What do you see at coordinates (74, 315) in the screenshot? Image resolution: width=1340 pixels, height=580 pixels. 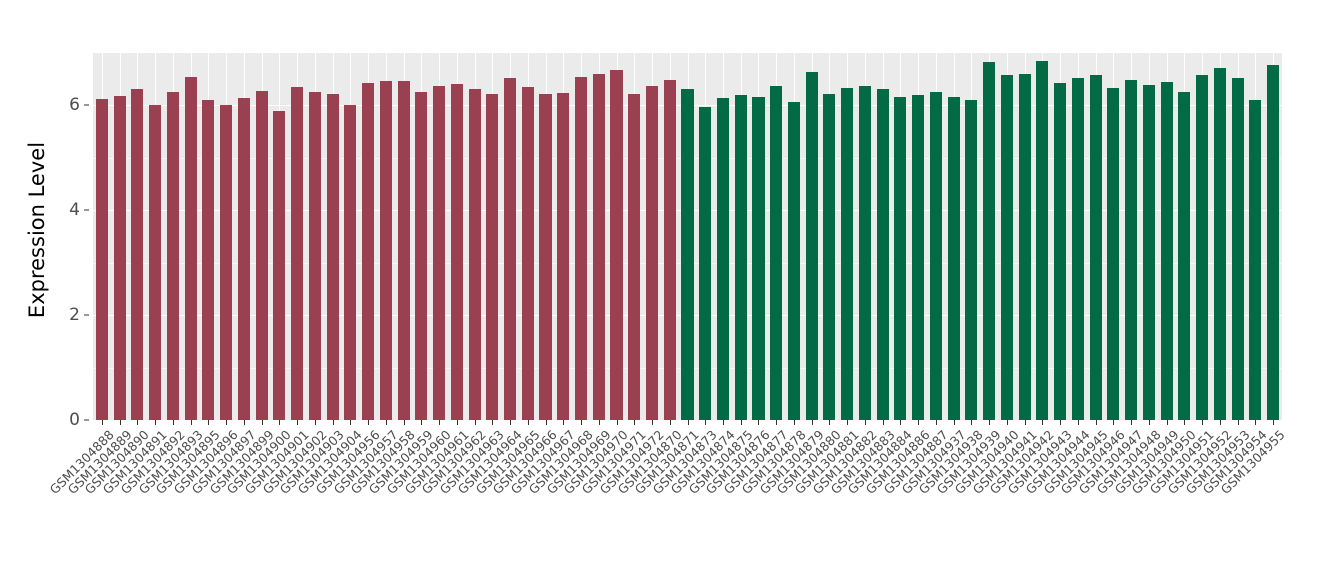 I see `y-tick-label: 2` at bounding box center [74, 315].